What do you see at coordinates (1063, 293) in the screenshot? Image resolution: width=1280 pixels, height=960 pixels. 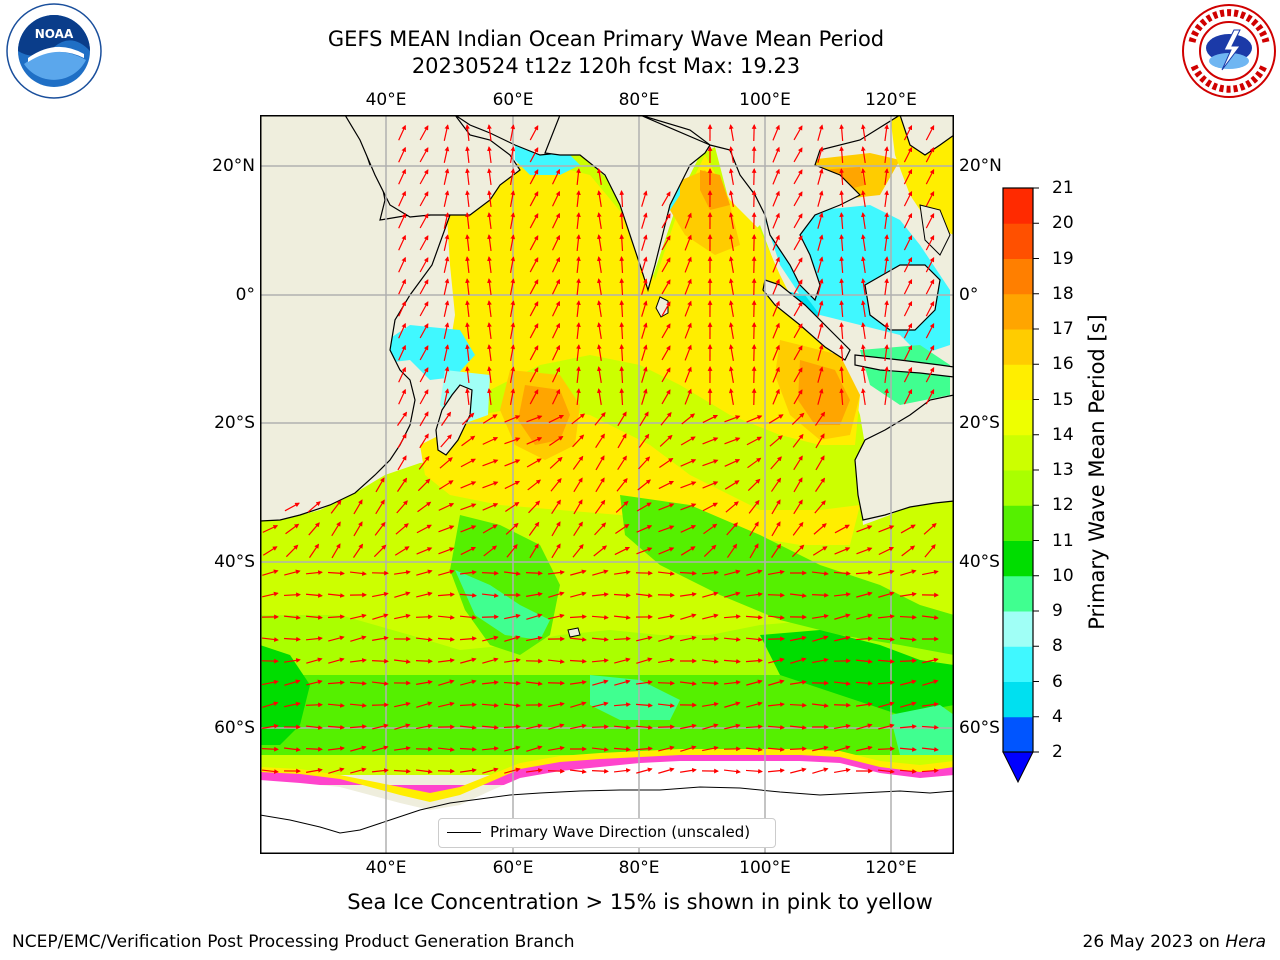 I see `colorbar-tick-label: 18` at bounding box center [1063, 293].